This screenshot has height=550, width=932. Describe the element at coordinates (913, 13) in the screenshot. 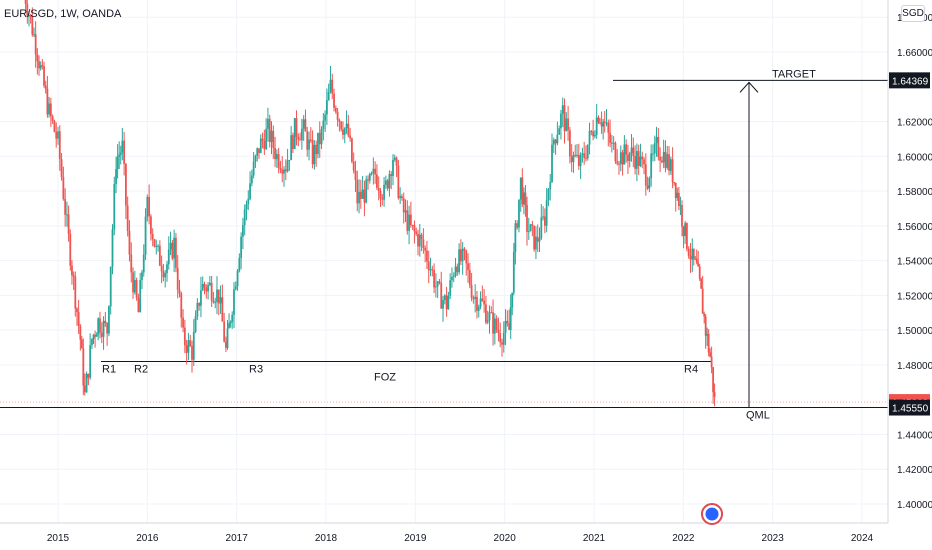

I see `currency-unit-button: SGD` at that location.